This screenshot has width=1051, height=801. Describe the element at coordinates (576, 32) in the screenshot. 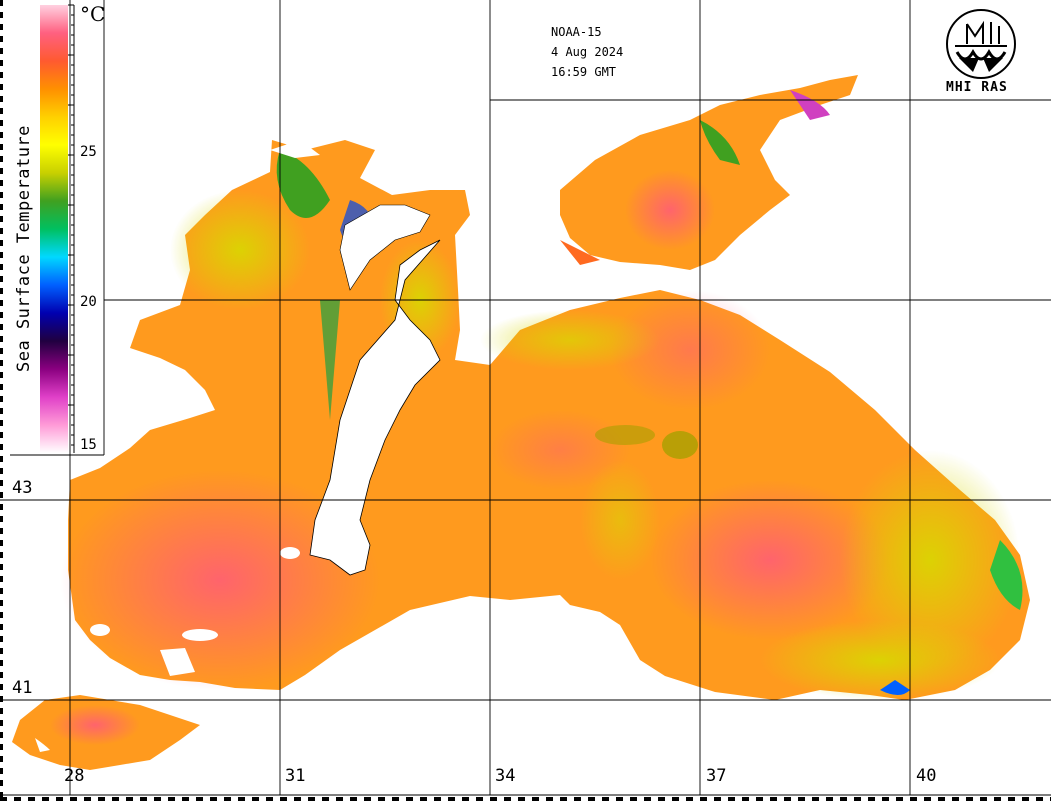

I see `satellite-name: NOAA-15` at that location.